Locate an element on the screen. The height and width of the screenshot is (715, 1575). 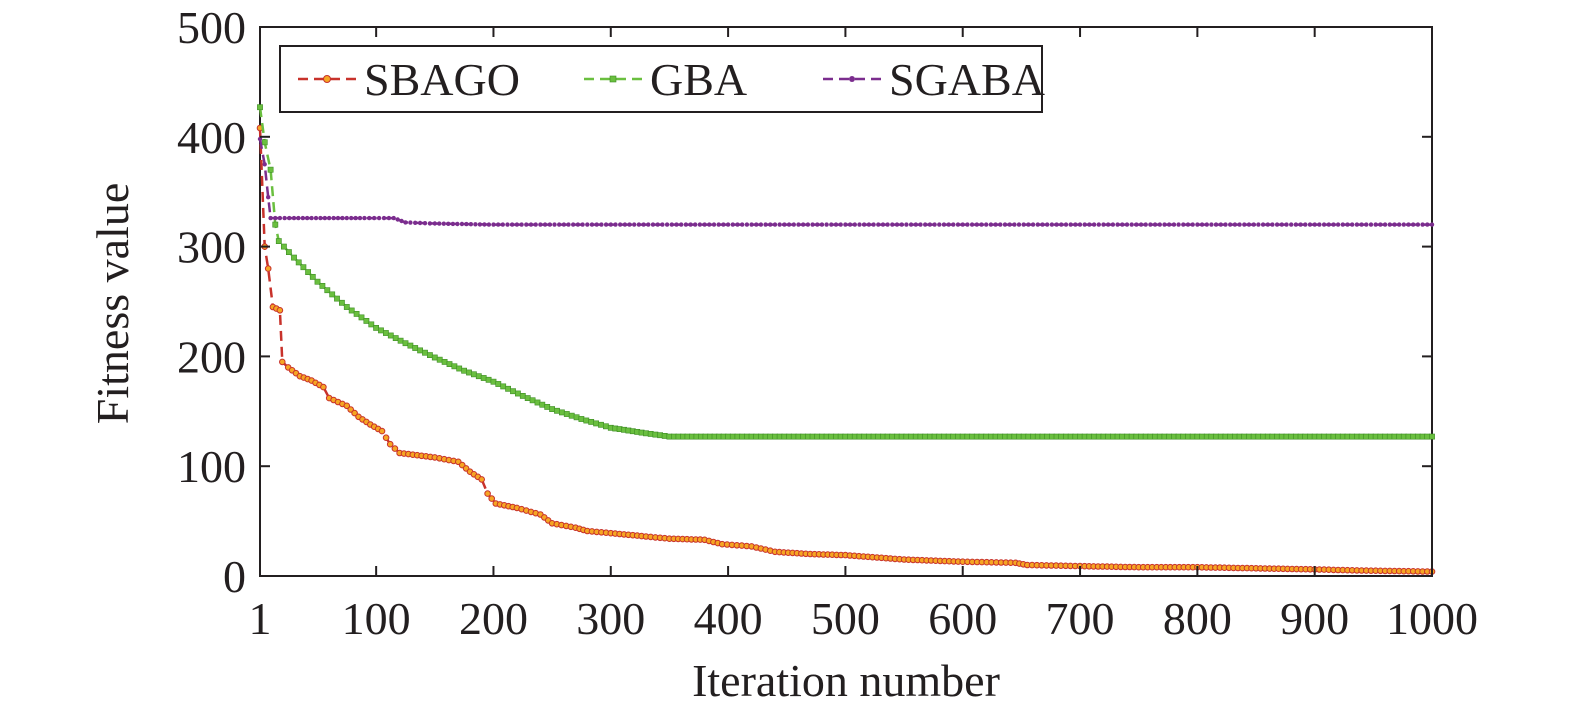
legend-box is located at coordinates (661, 79).